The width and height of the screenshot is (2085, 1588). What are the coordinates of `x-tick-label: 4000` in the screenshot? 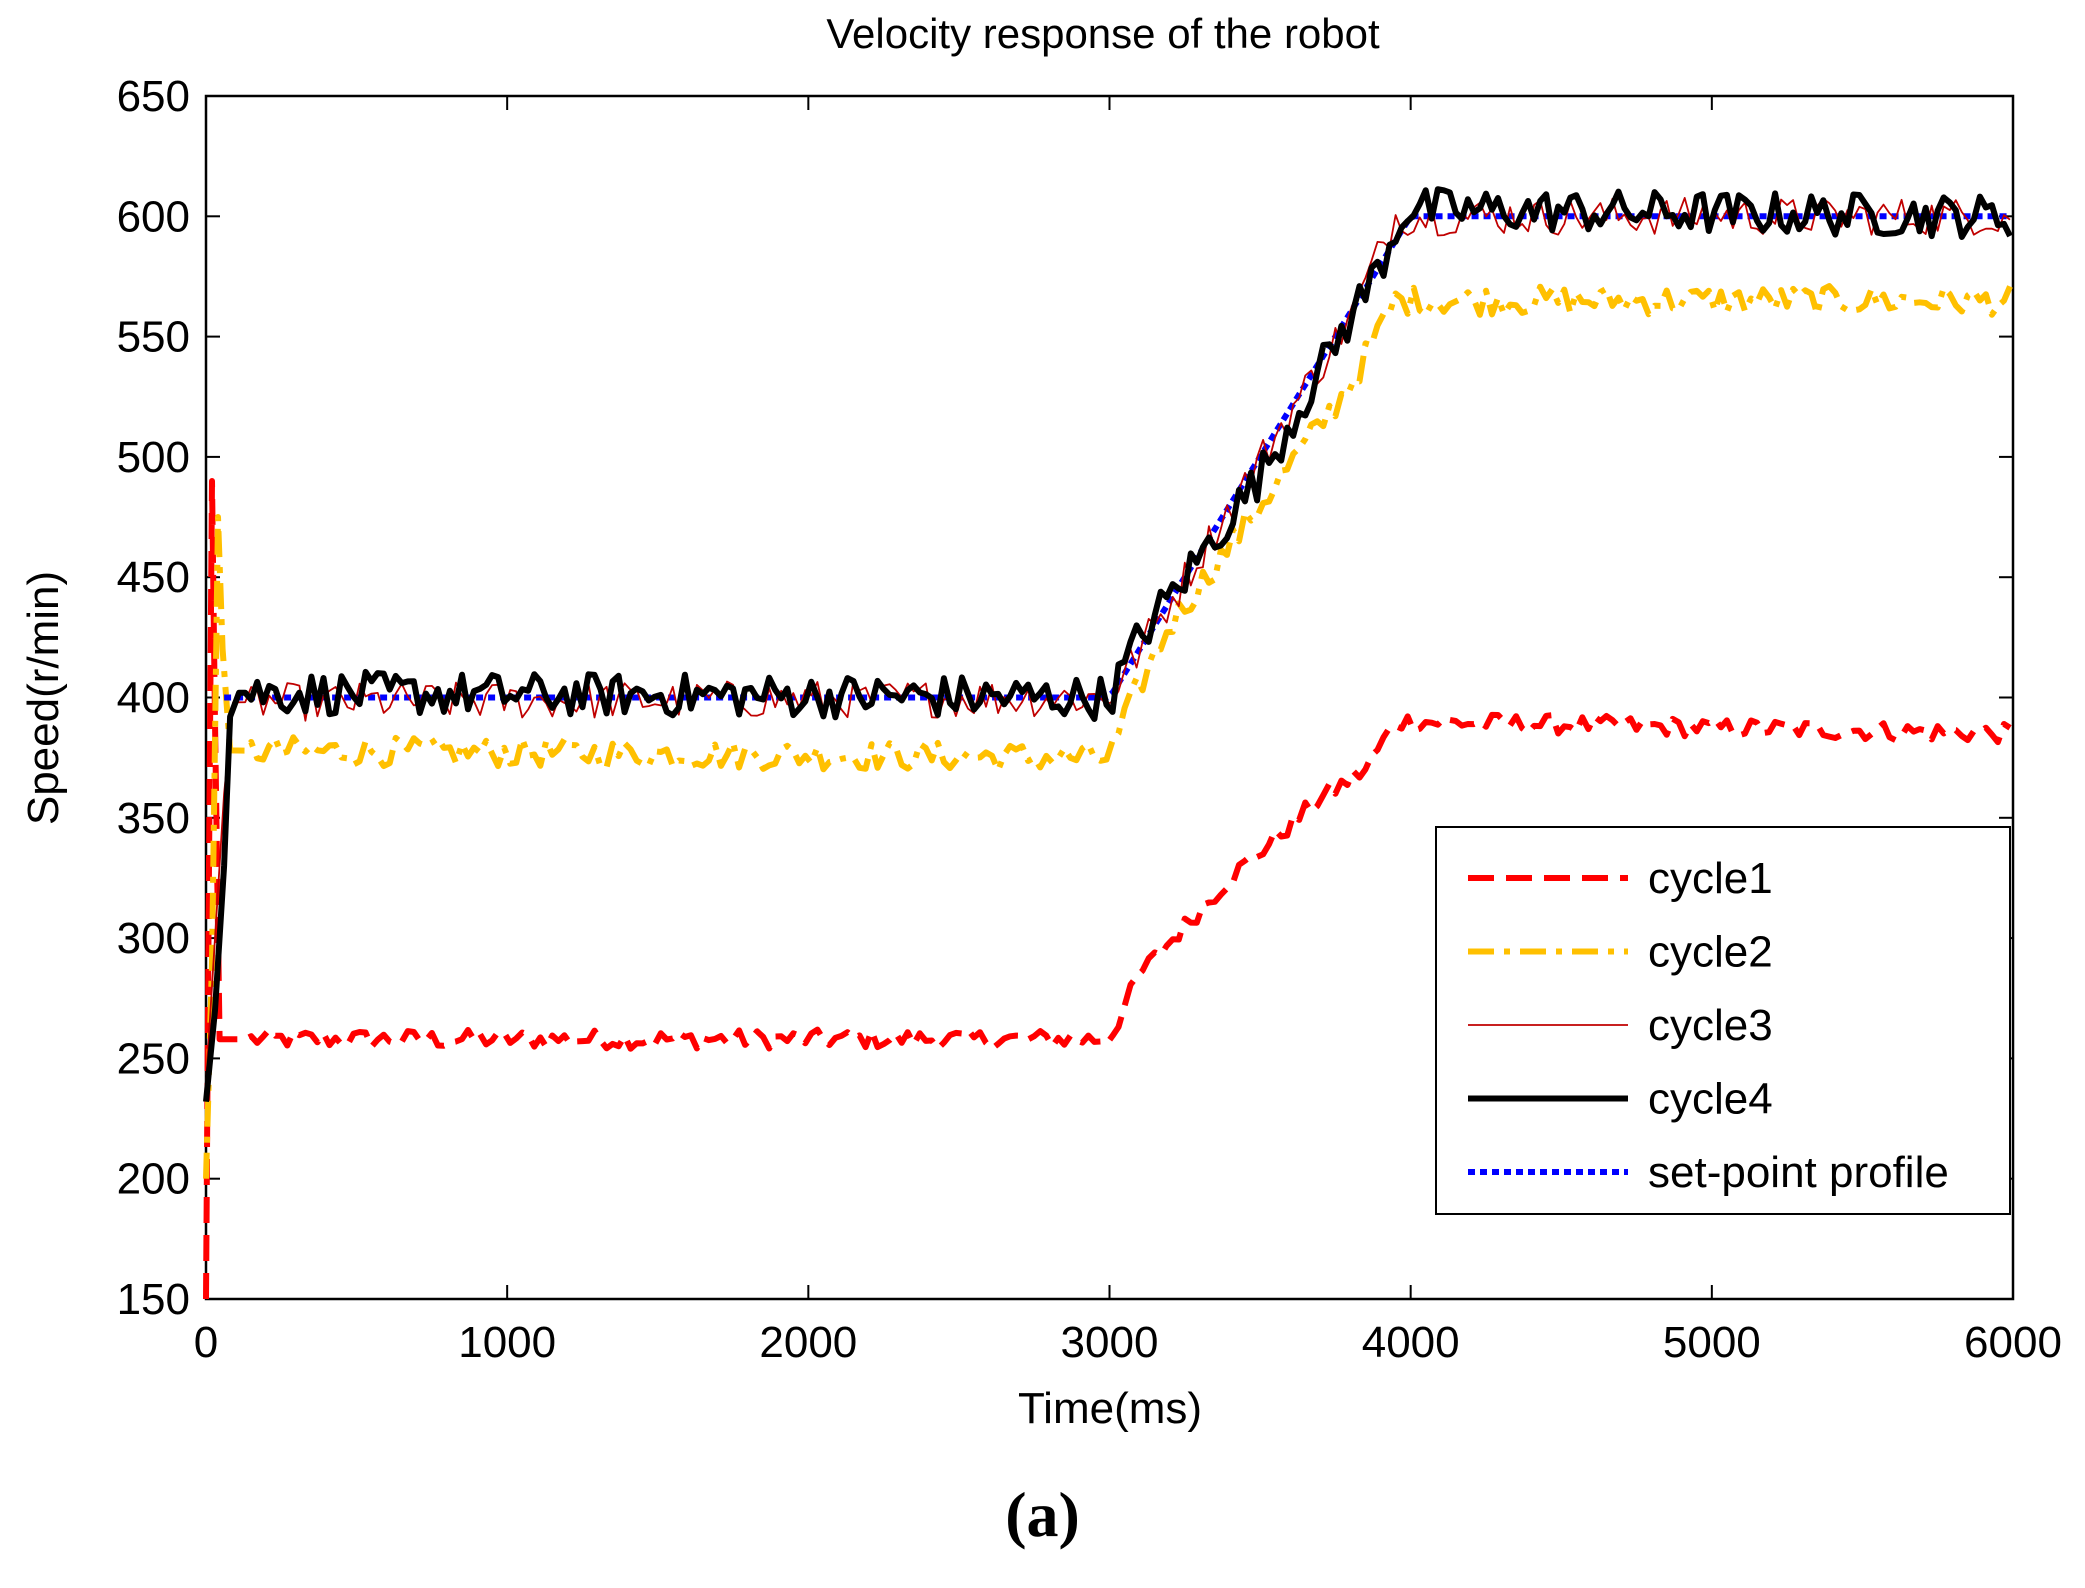 It's located at (1411, 1342).